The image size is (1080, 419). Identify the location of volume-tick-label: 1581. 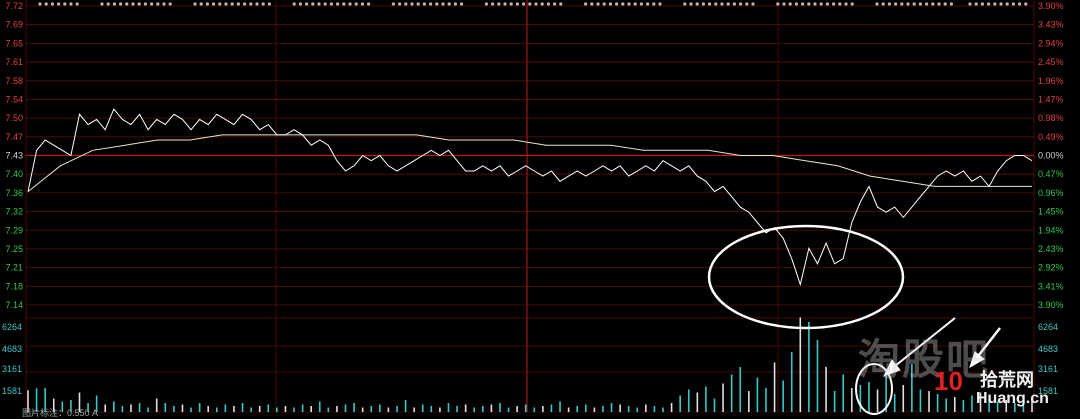
(12, 391).